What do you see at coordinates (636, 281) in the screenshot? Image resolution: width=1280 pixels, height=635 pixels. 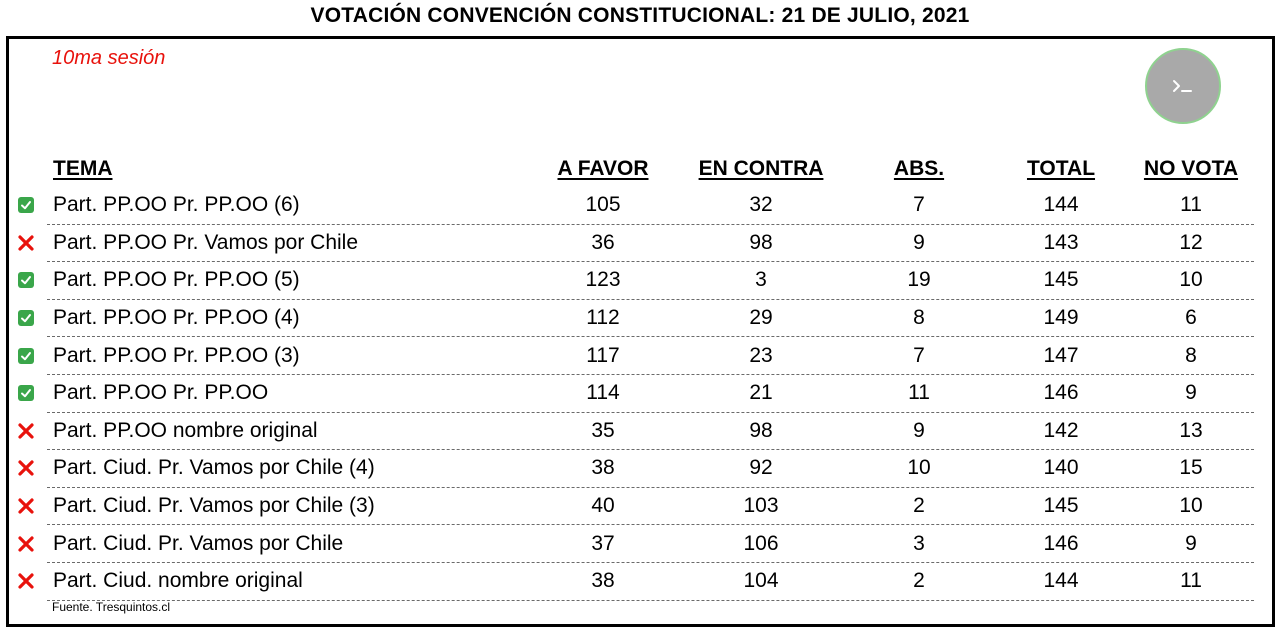 I see `table-row: Part. PP.OO Pr. PP.OO (5) 123 3 19 145 10` at bounding box center [636, 281].